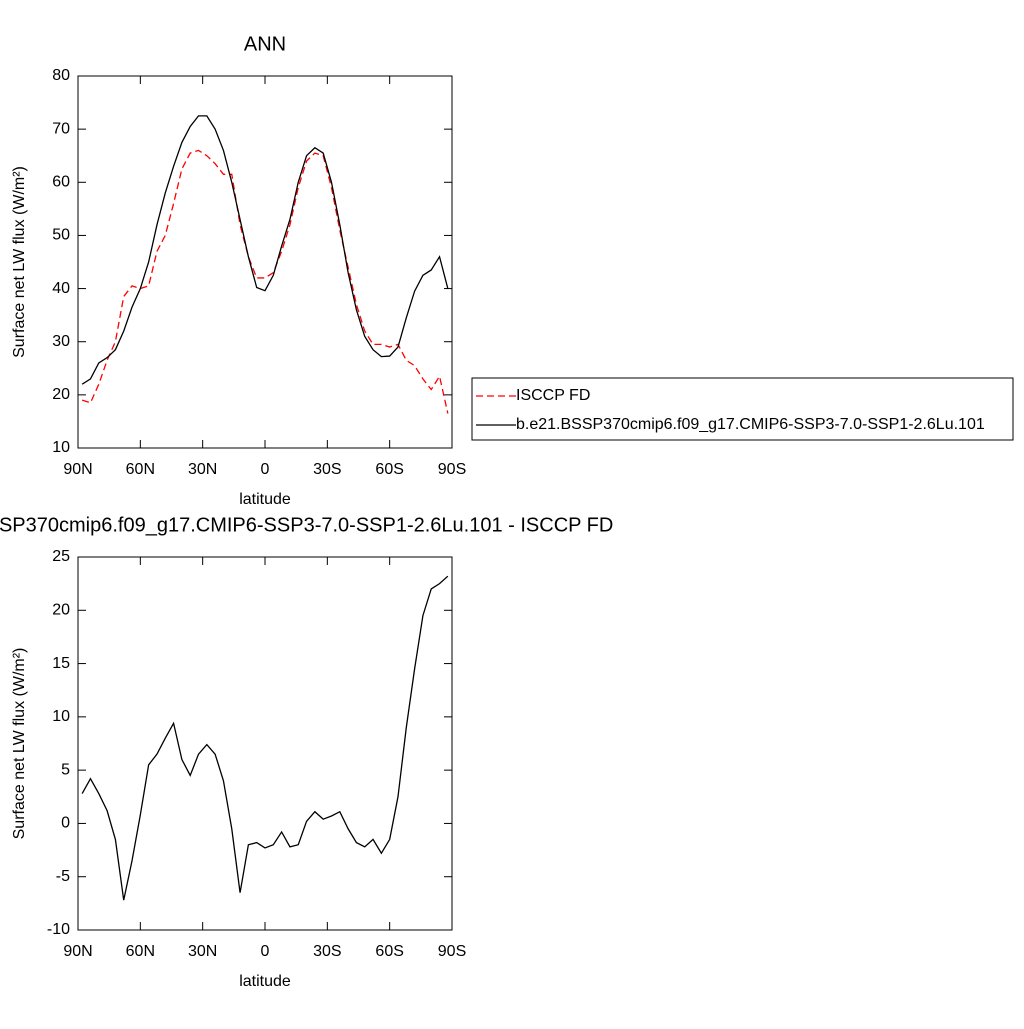 This screenshot has height=1029, width=1024. I want to click on legend-label: ISCCP FD, so click(553, 395).